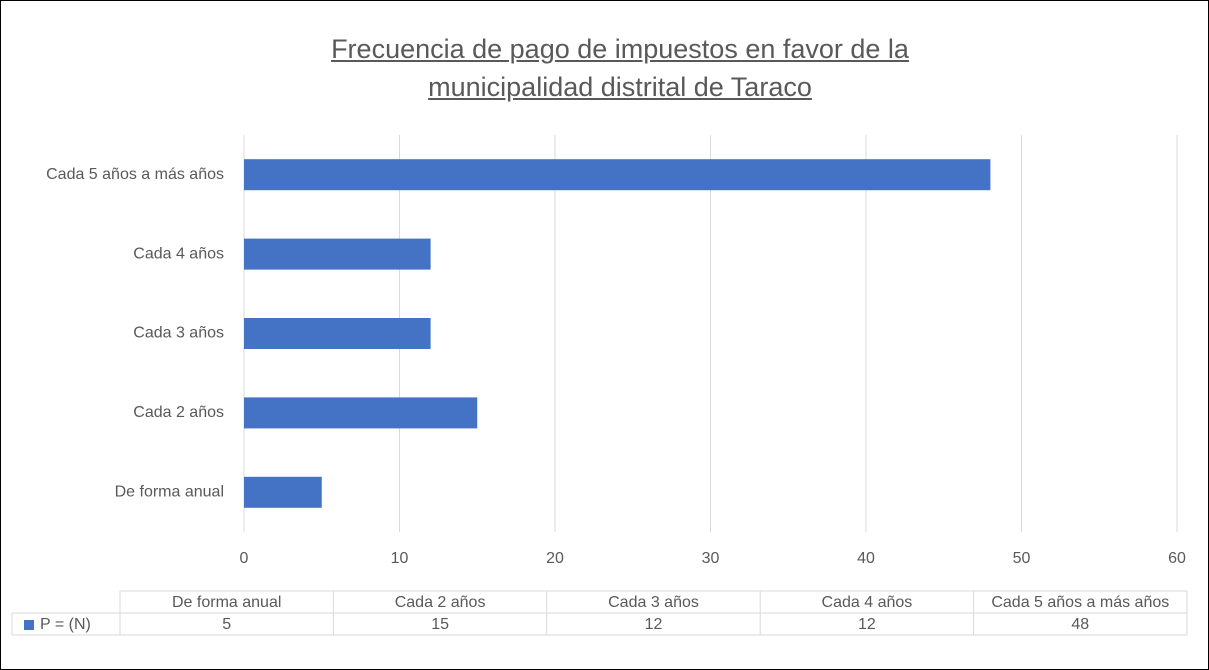  What do you see at coordinates (178, 253) in the screenshot?
I see `y-tick-label: Cada 4 años` at bounding box center [178, 253].